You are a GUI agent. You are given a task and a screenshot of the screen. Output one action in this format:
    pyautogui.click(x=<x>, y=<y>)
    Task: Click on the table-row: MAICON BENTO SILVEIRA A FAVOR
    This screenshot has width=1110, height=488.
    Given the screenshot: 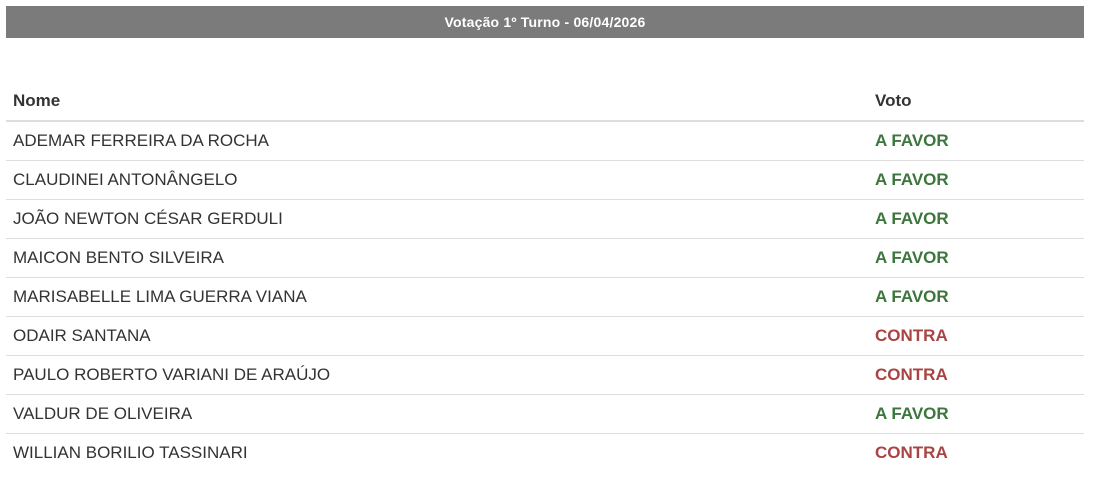 What is the action you would take?
    pyautogui.click(x=545, y=258)
    